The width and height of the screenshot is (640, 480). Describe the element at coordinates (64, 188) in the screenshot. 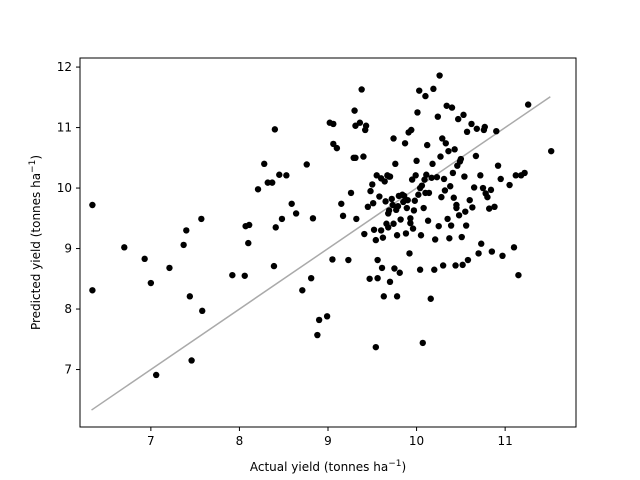

I see `y-tick-label: 10` at that location.